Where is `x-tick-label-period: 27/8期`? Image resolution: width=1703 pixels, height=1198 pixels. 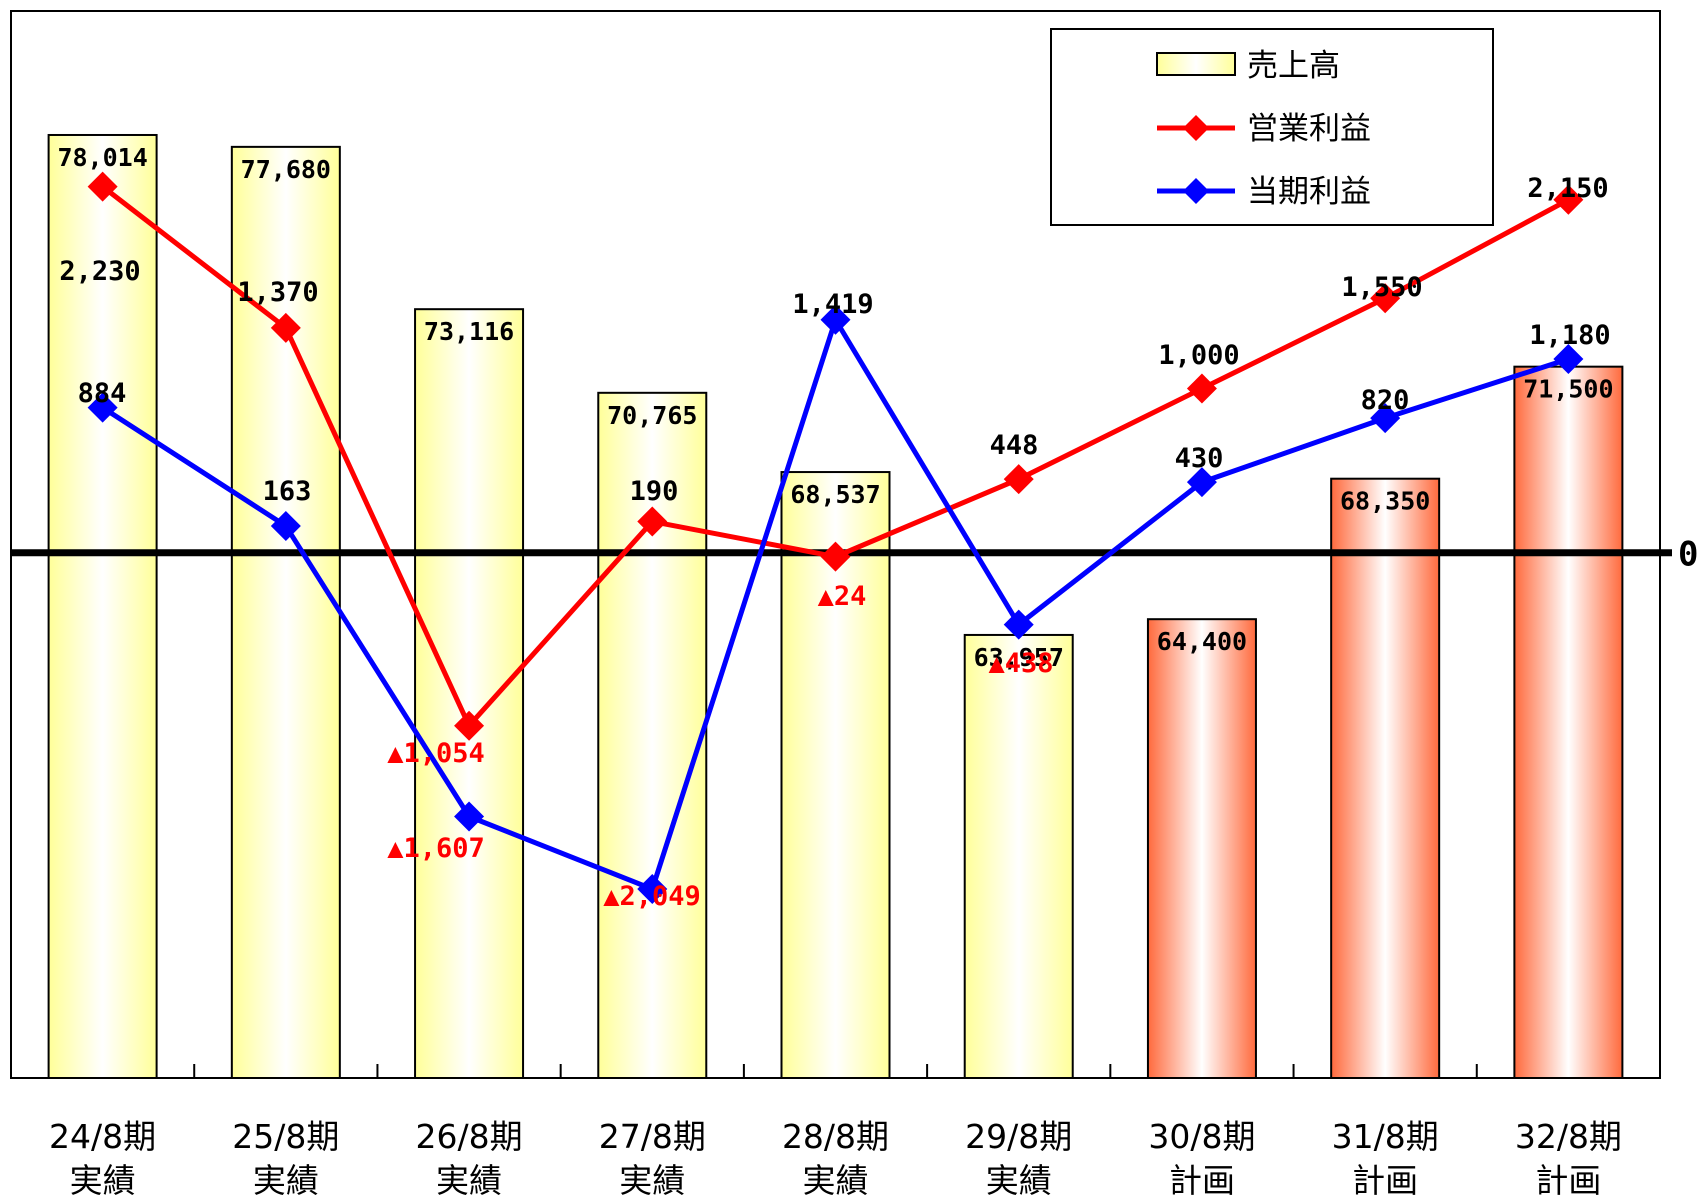
x-tick-label-period: 27/8期 is located at coordinates (652, 1136).